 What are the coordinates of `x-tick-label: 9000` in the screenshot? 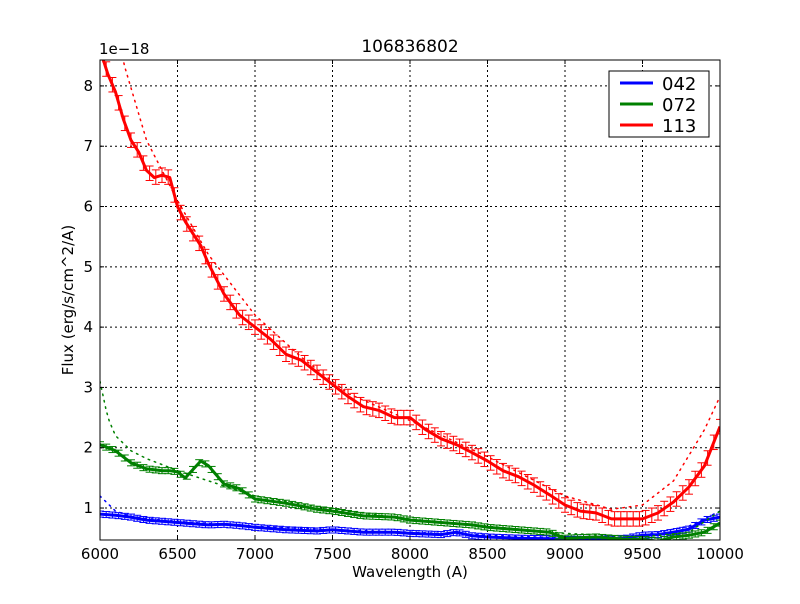 It's located at (565, 554).